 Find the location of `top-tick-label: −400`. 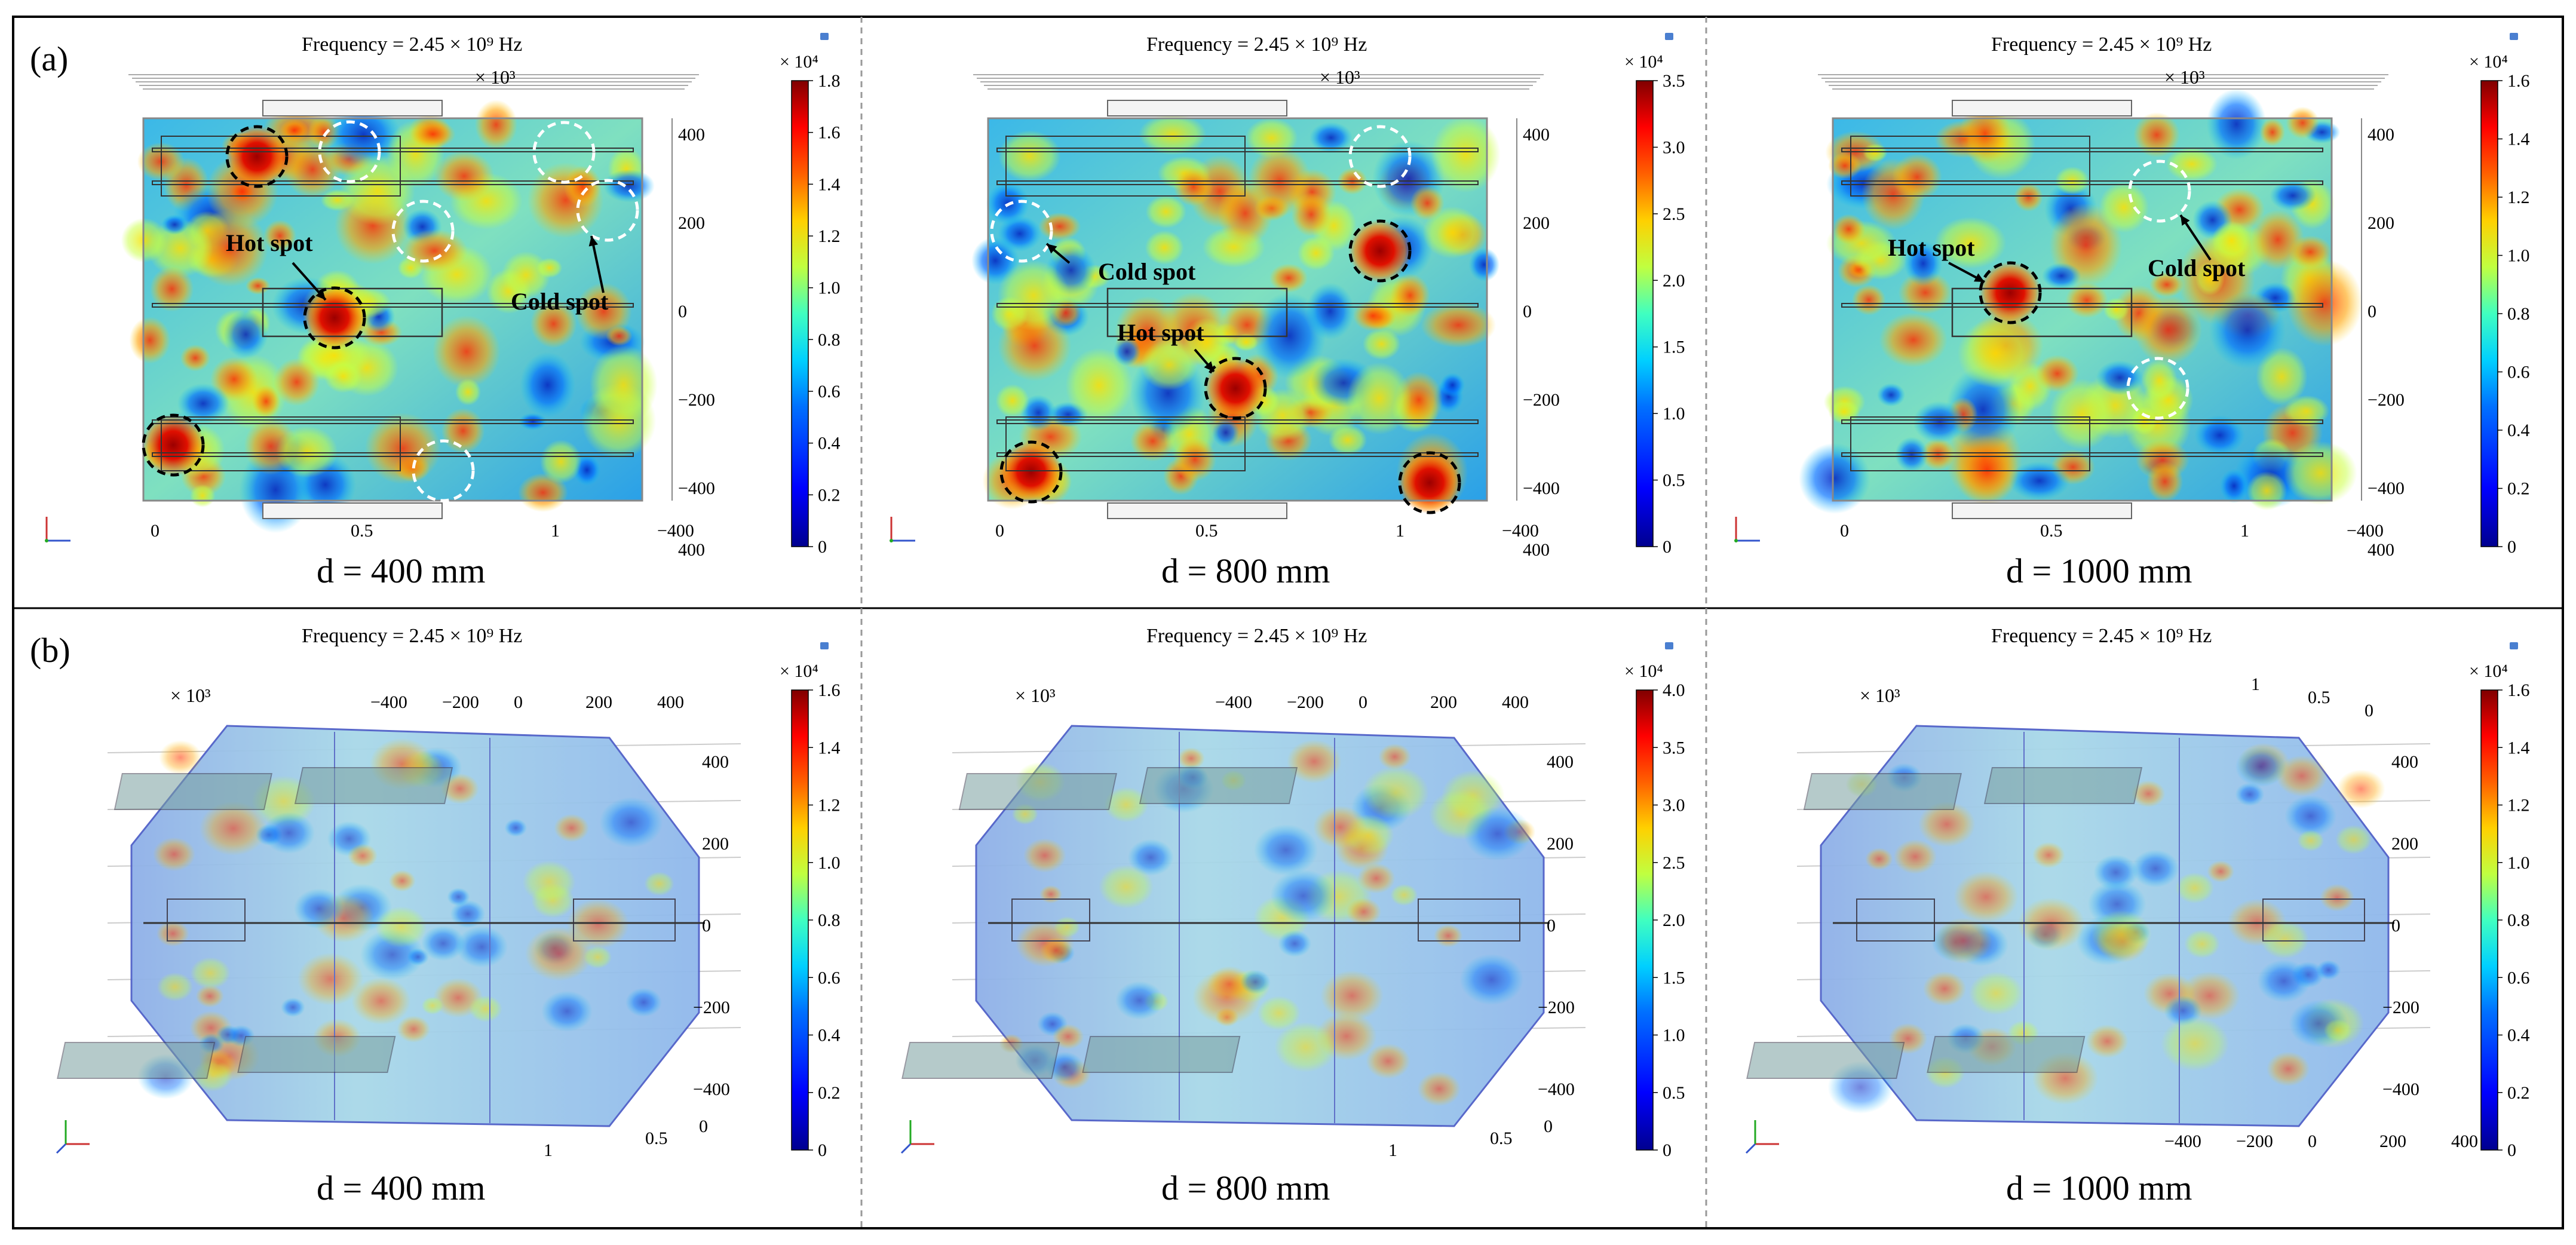

top-tick-label: −400 is located at coordinates (1233, 702).